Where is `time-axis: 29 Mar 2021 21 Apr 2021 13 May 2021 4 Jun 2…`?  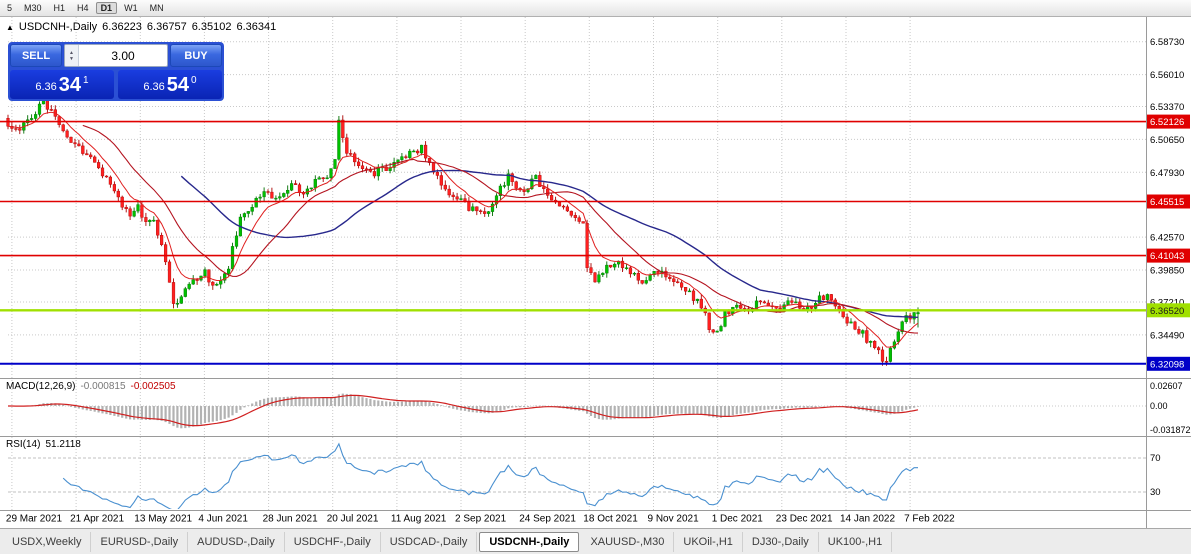
time-axis: 29 Mar 2021 21 Apr 2021 13 May 2021 4 Jun 2… is located at coordinates (480, 519).